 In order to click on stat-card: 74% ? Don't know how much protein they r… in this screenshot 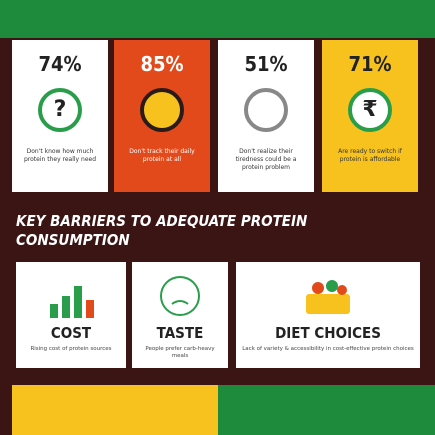, I will do `click(60, 116)`.